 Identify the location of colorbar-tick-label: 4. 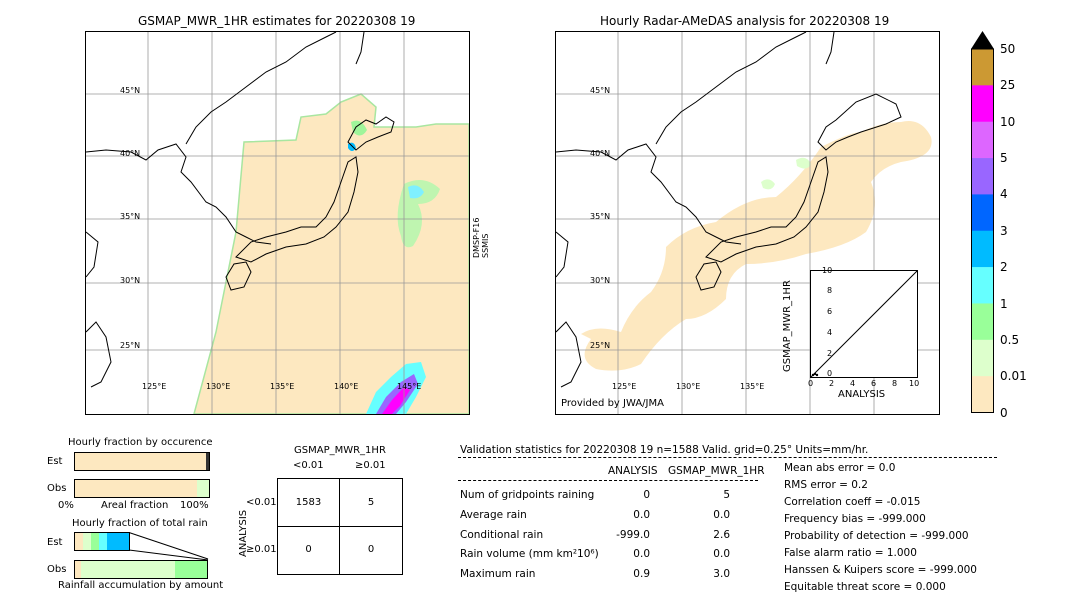
(1004, 194).